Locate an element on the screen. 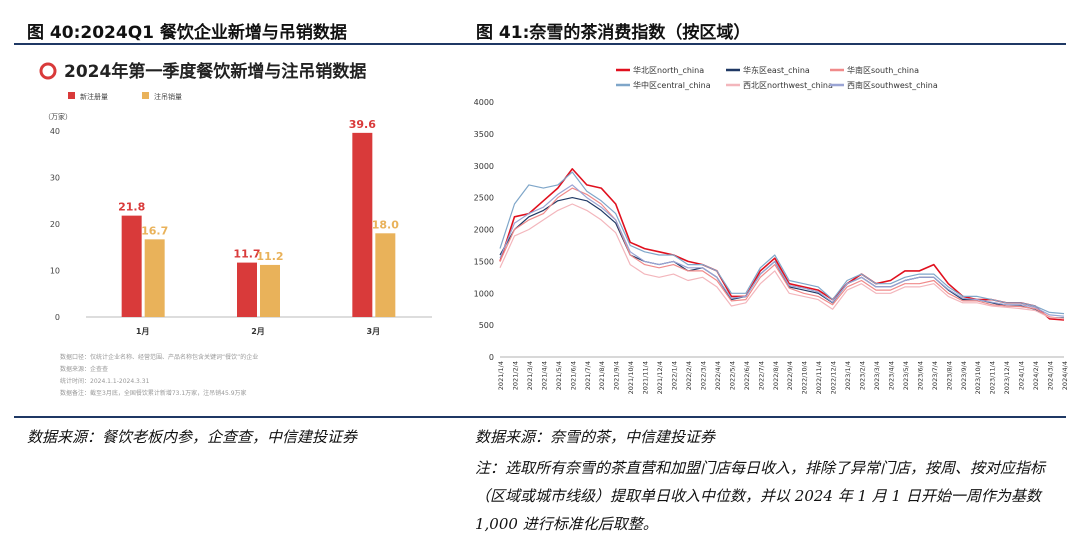 Image resolution: width=1080 pixels, height=559 pixels. legend-label-cancel: 注吊销量 is located at coordinates (168, 96).